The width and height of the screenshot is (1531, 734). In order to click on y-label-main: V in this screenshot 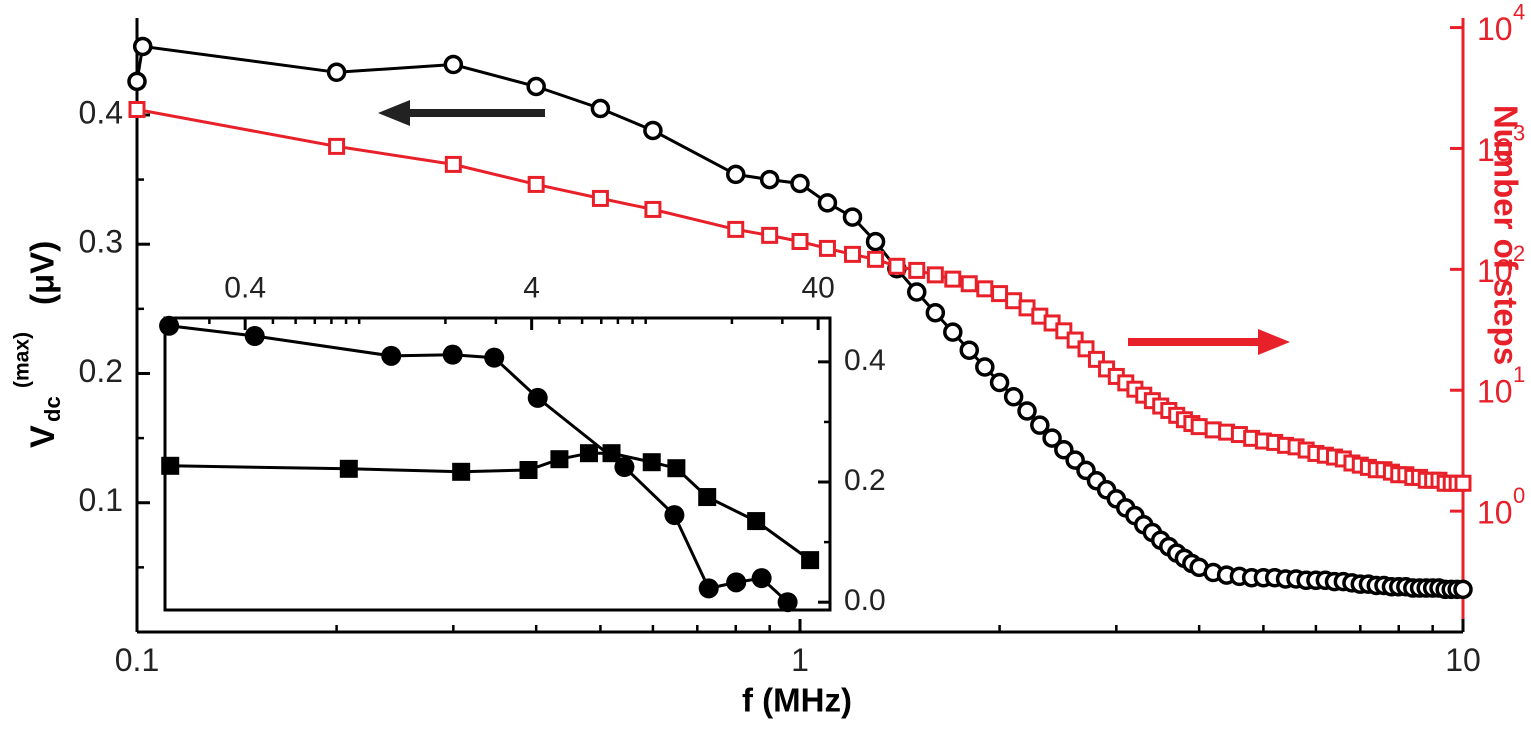, I will do `click(43, 436)`.